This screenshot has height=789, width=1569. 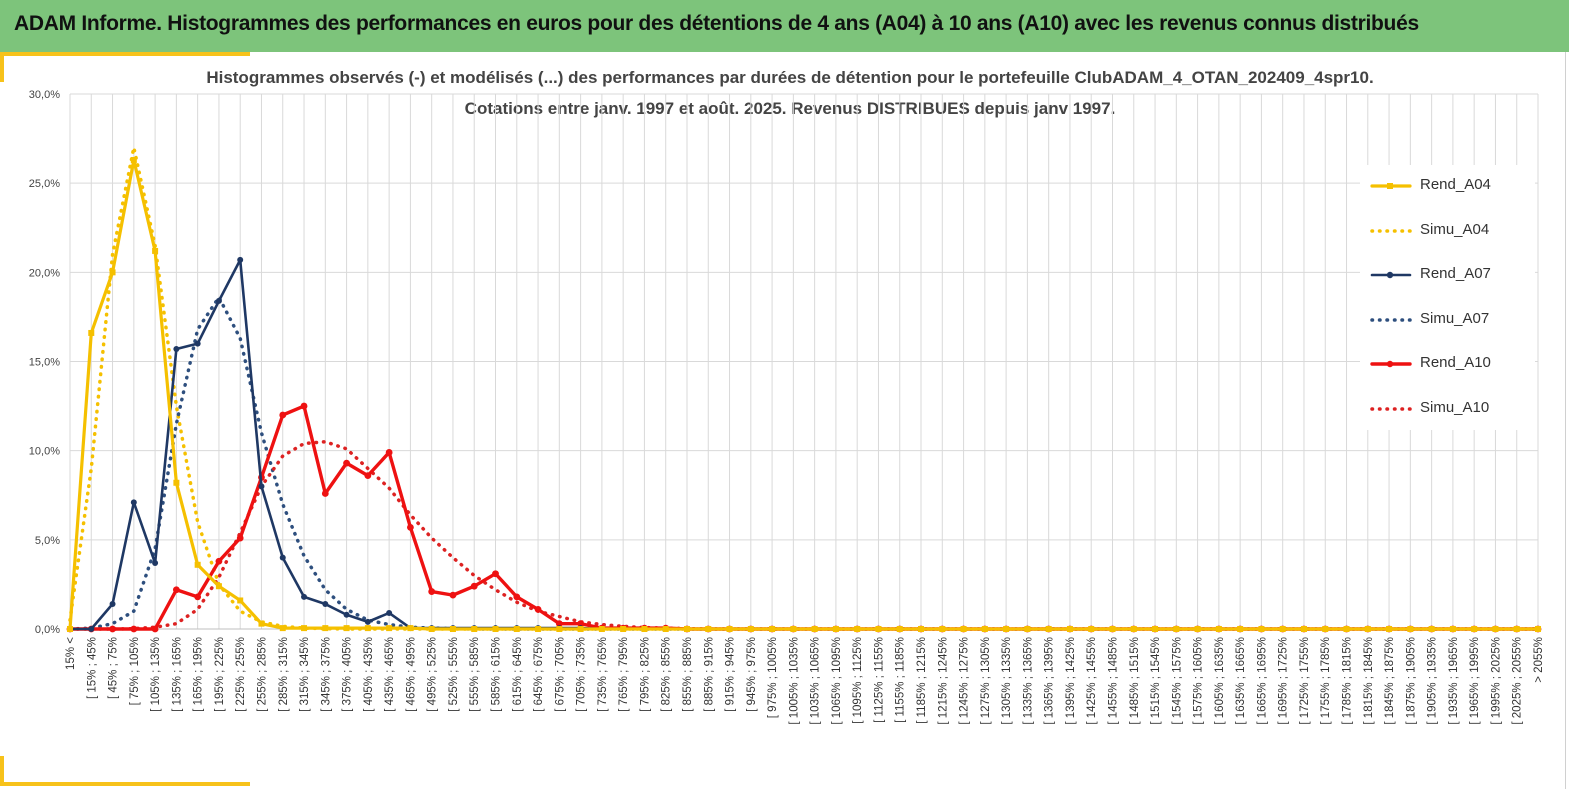 What do you see at coordinates (1454, 681) in the screenshot?
I see `x-tick-label: [ 1935% ; 1965%` at bounding box center [1454, 681].